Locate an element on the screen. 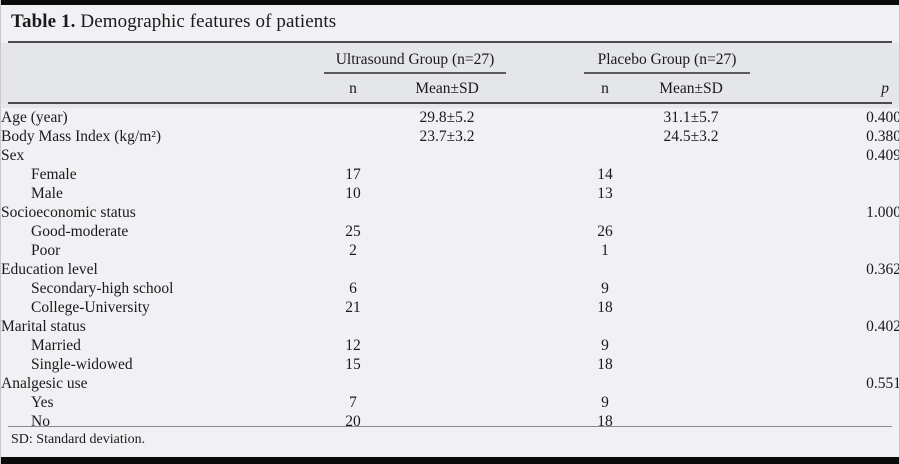 This screenshot has width=900, height=464. table-row: Male 10 13 is located at coordinates (450, 193).